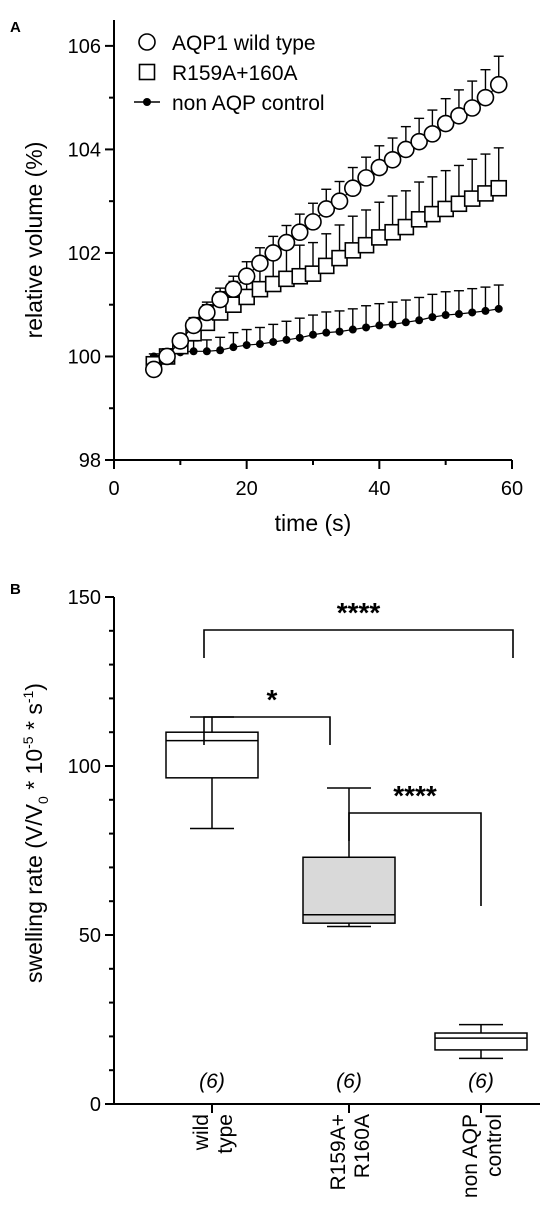  Describe the element at coordinates (201, 1132) in the screenshot. I see `category-label-line1: wild` at that location.